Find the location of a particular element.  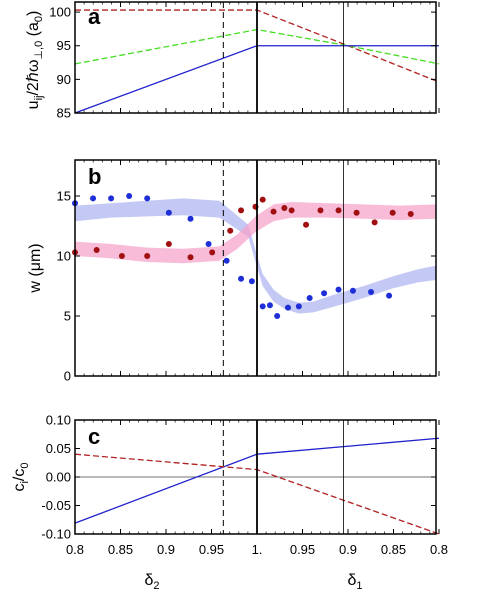

panel-b-bands is located at coordinates (255, 256).